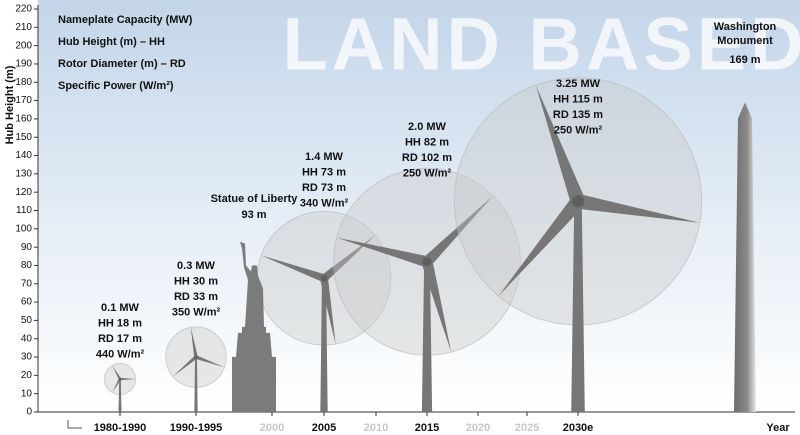  Describe the element at coordinates (324, 428) in the screenshot. I see `x-tick-label: 2005` at that location.